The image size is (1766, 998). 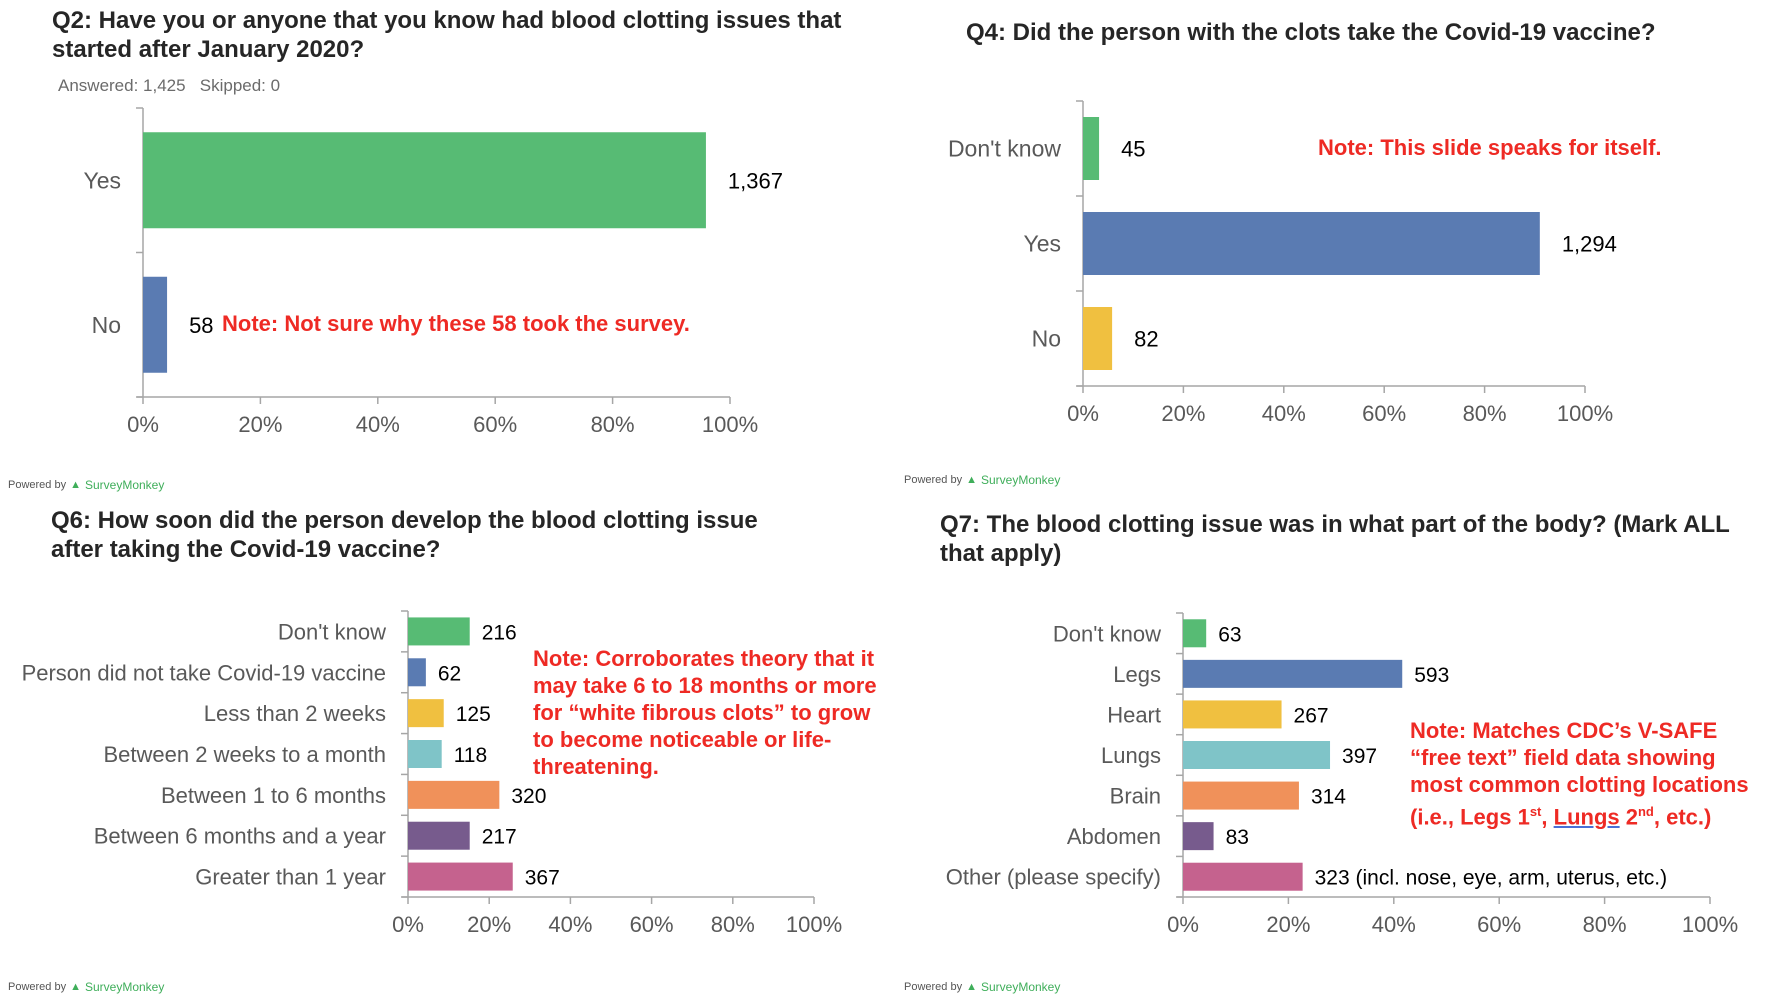 What do you see at coordinates (470, 755) in the screenshot?
I see `value-label: 118` at bounding box center [470, 755].